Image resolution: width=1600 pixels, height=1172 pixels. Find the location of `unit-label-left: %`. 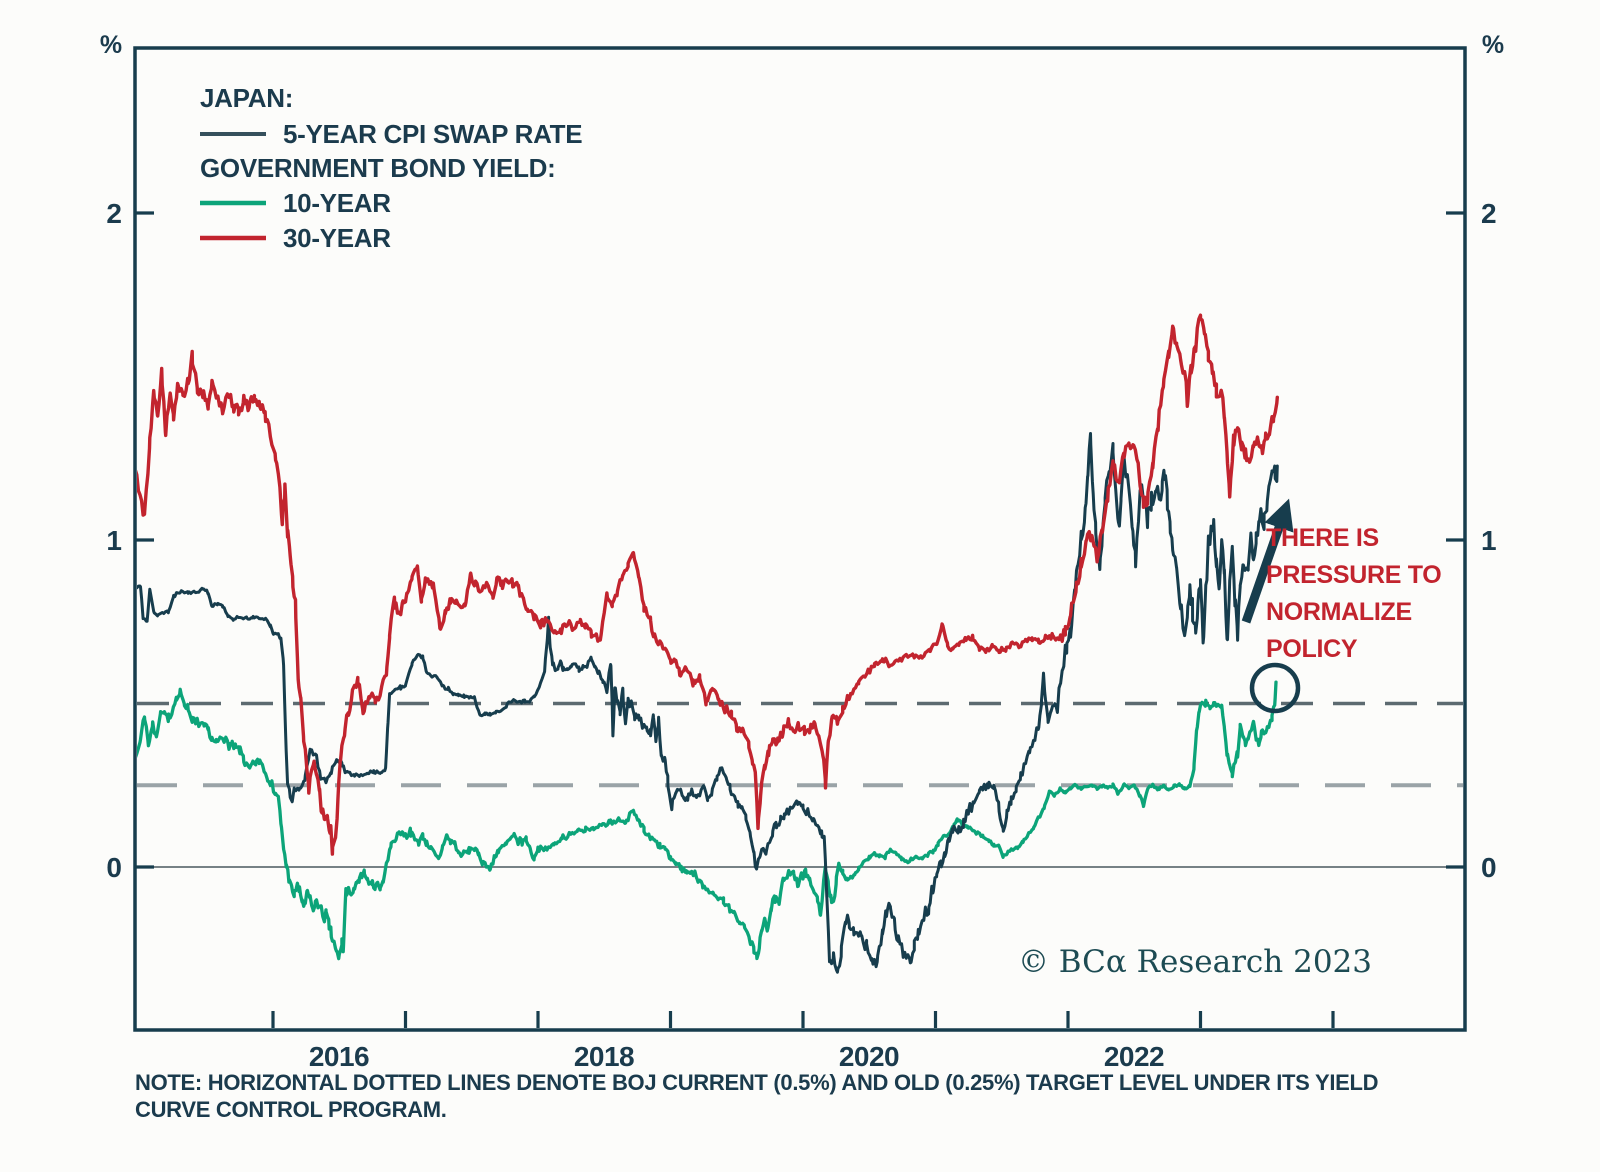

unit-label-left: % is located at coordinates (111, 45).